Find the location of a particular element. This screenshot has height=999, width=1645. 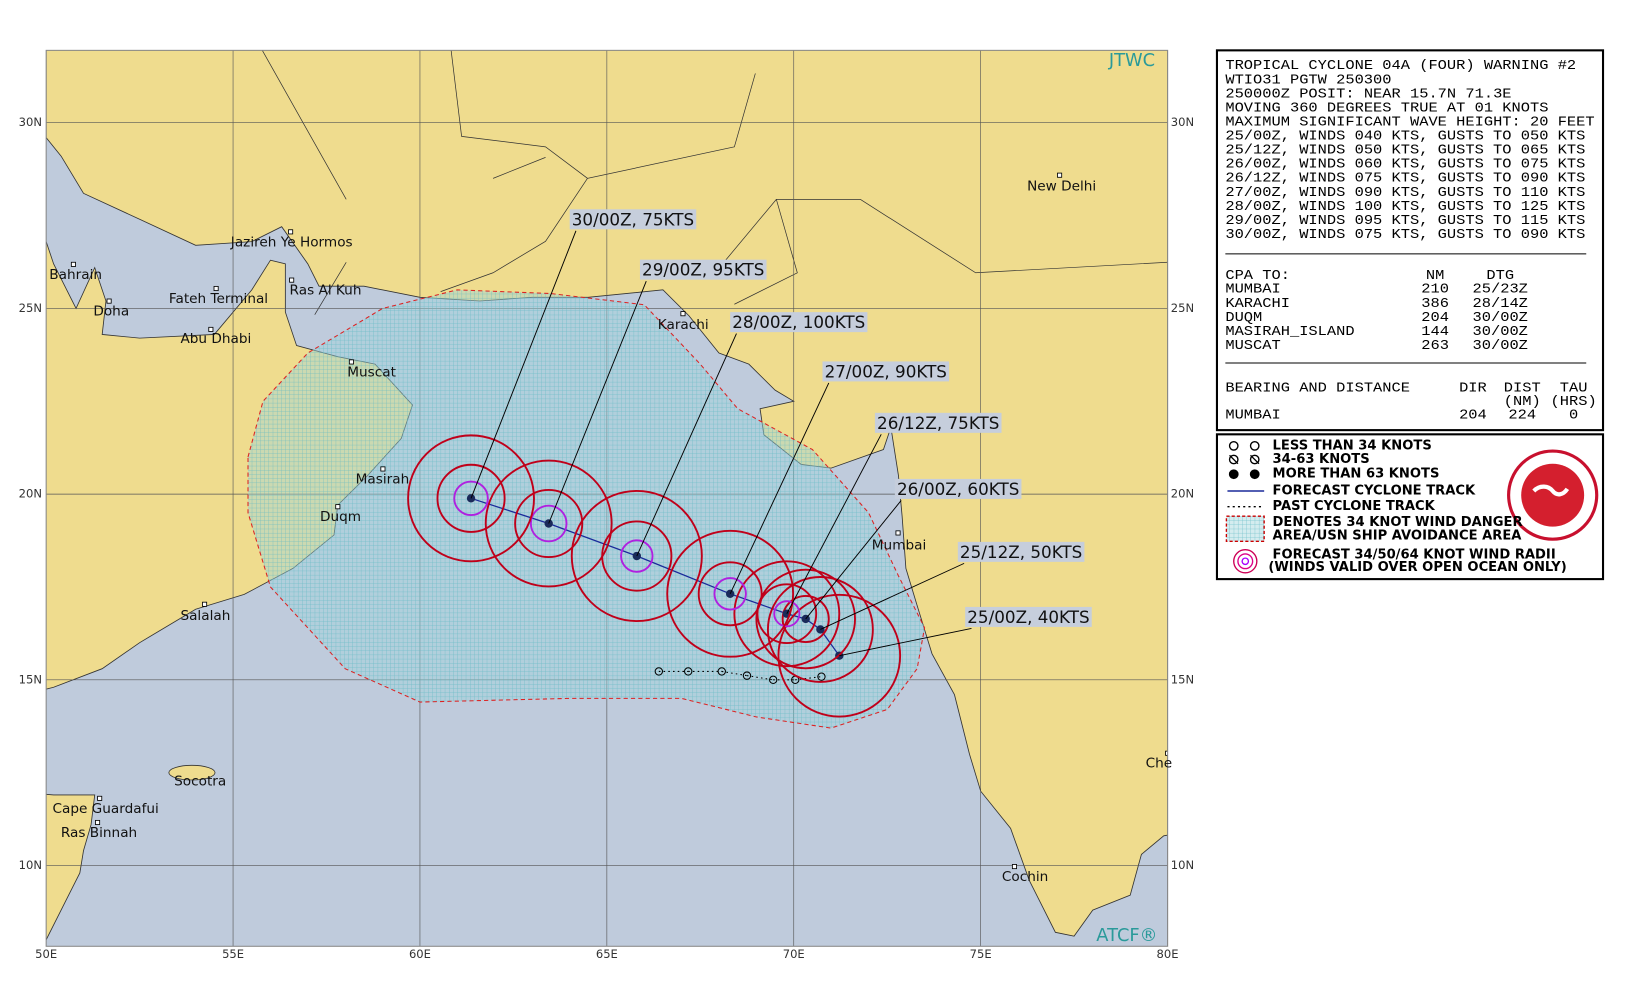

place-label: Duqm is located at coordinates (340, 517).